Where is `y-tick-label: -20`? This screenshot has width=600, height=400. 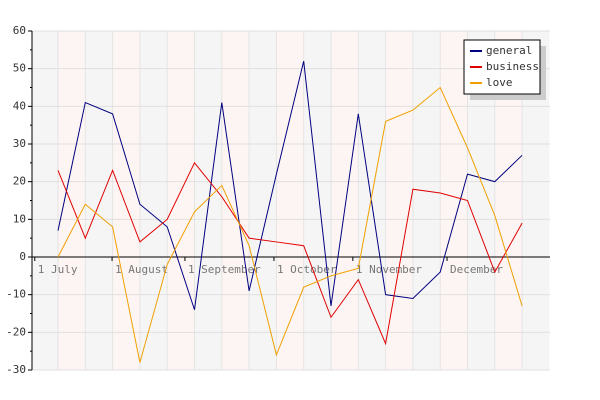
y-tick-label: -20 is located at coordinates (16, 331).